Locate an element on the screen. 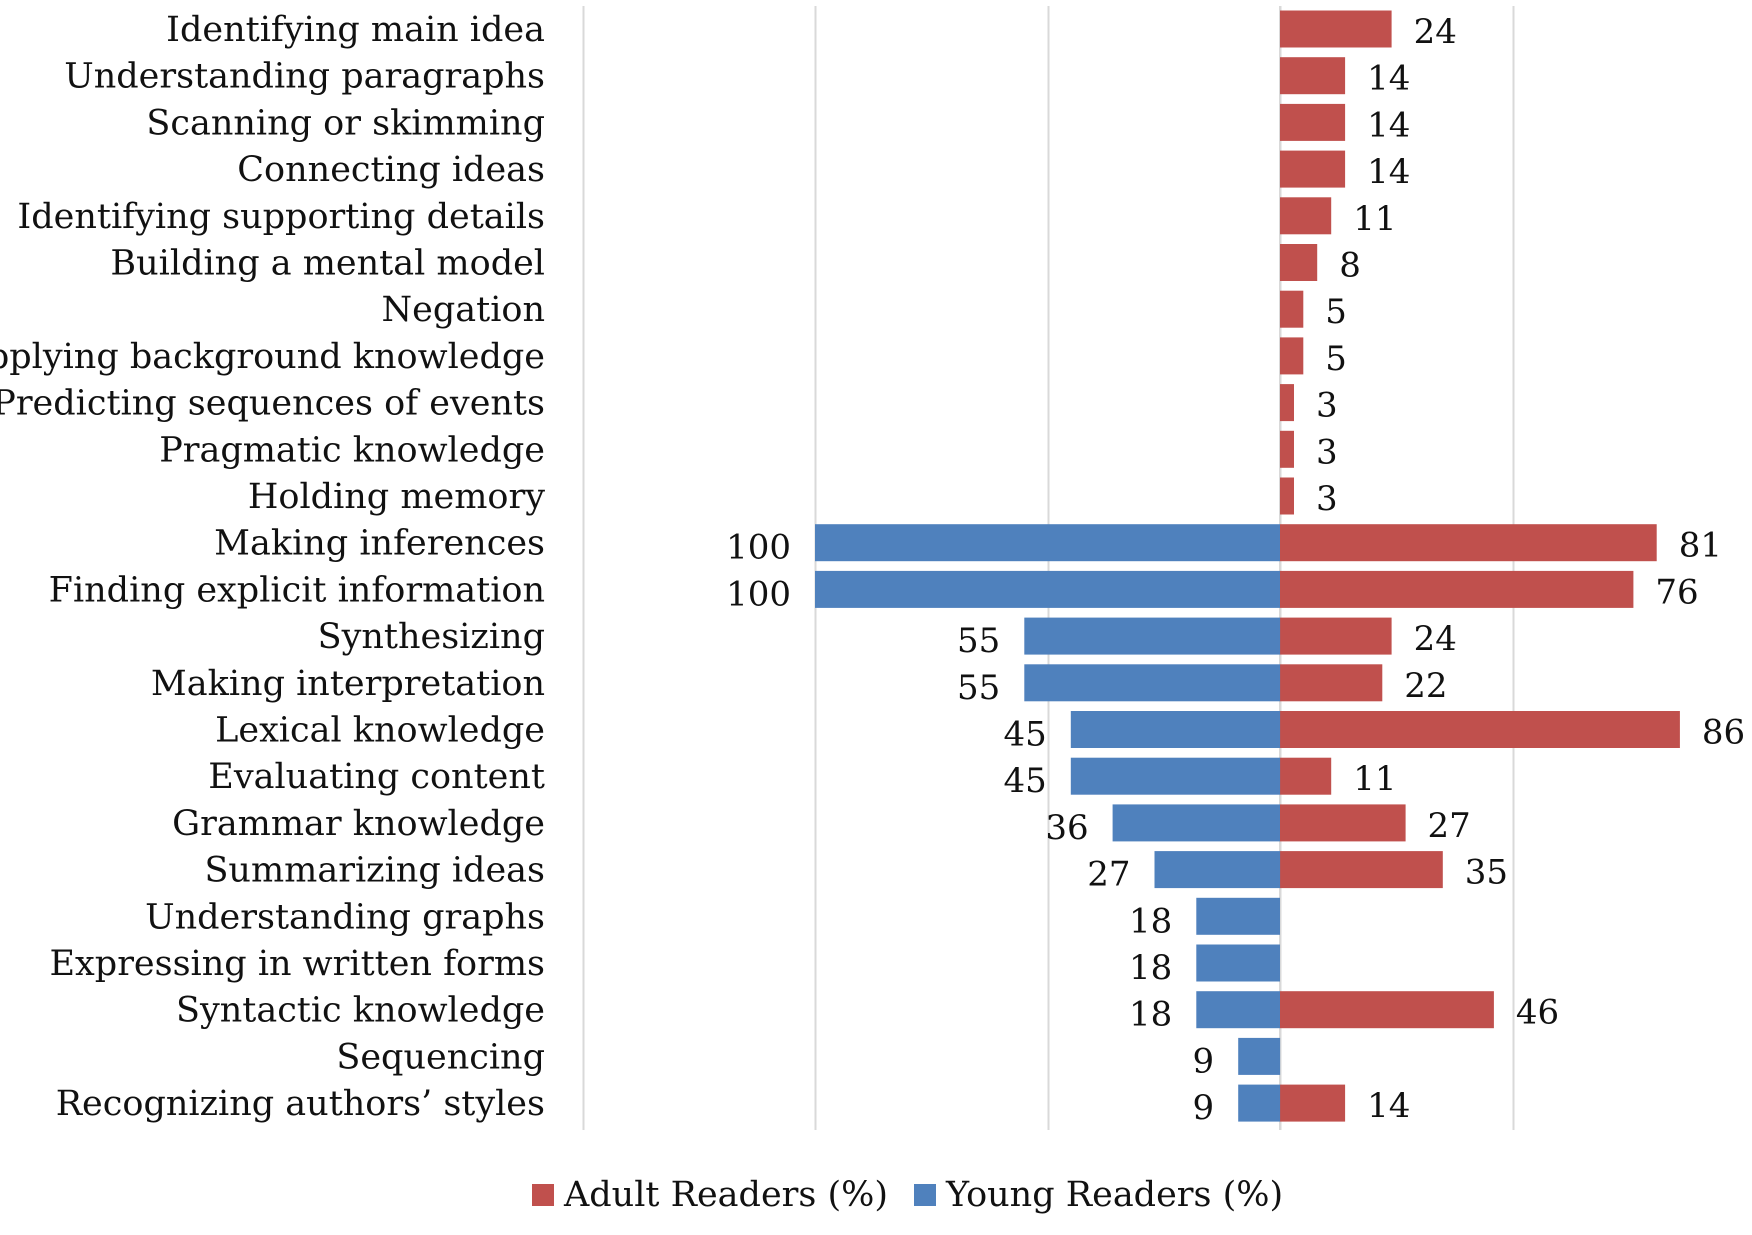 This screenshot has width=1752, height=1235. category-label: Summarizing ideas is located at coordinates (374, 871).